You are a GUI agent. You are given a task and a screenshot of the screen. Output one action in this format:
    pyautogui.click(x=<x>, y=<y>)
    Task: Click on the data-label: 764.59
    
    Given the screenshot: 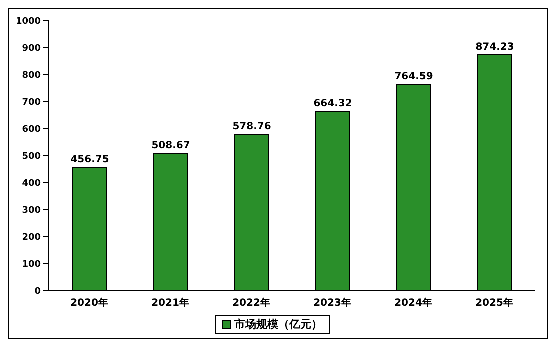 What is the action you would take?
    pyautogui.click(x=414, y=77)
    